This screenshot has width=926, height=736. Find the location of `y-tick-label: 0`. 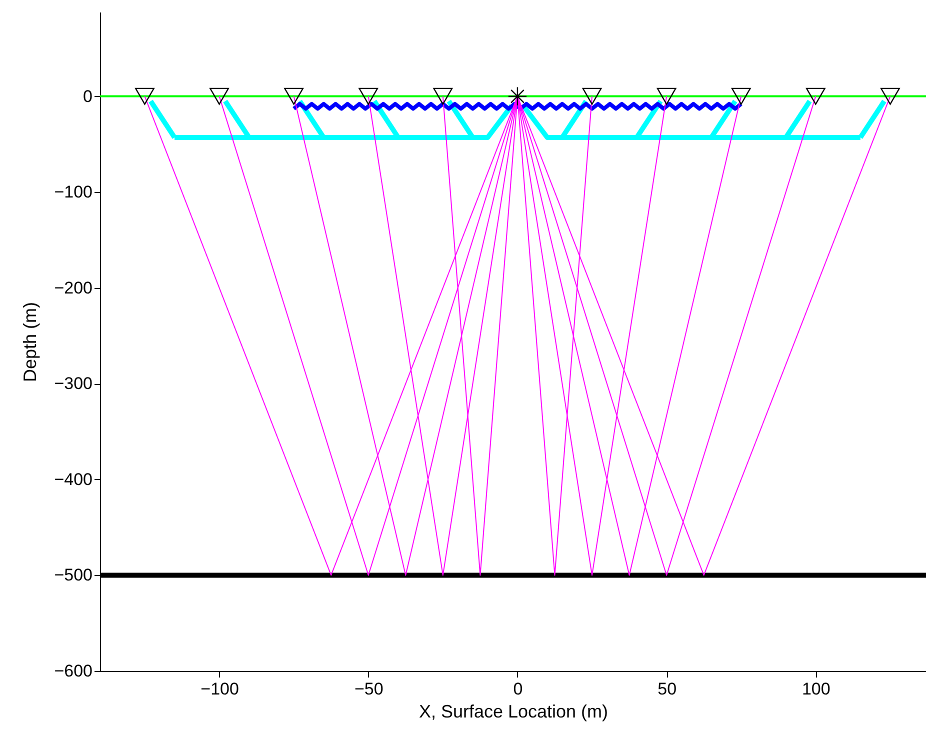

y-tick-label: 0 is located at coordinates (87, 96).